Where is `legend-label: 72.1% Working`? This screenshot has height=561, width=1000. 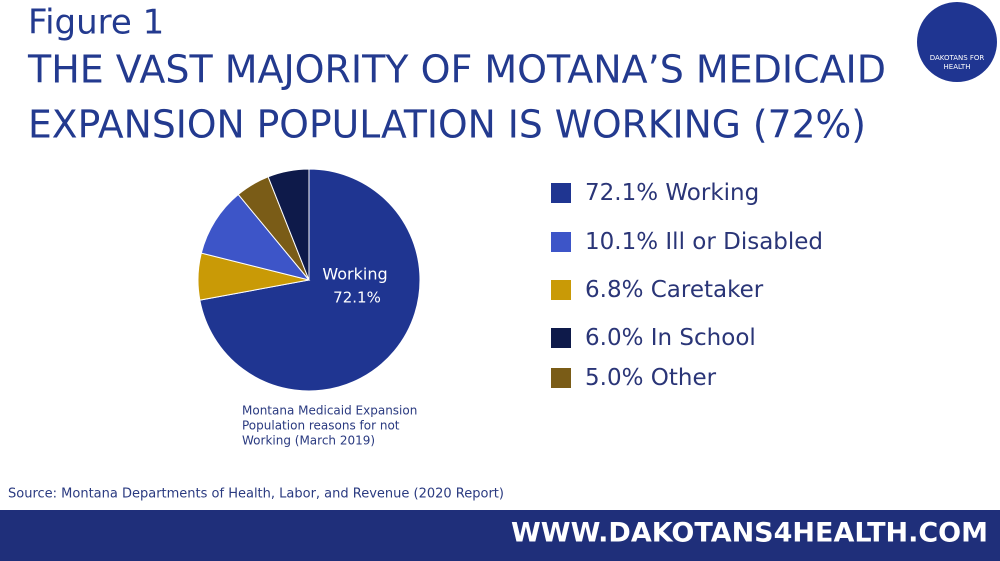
legend-label: 72.1% Working is located at coordinates (672, 193).